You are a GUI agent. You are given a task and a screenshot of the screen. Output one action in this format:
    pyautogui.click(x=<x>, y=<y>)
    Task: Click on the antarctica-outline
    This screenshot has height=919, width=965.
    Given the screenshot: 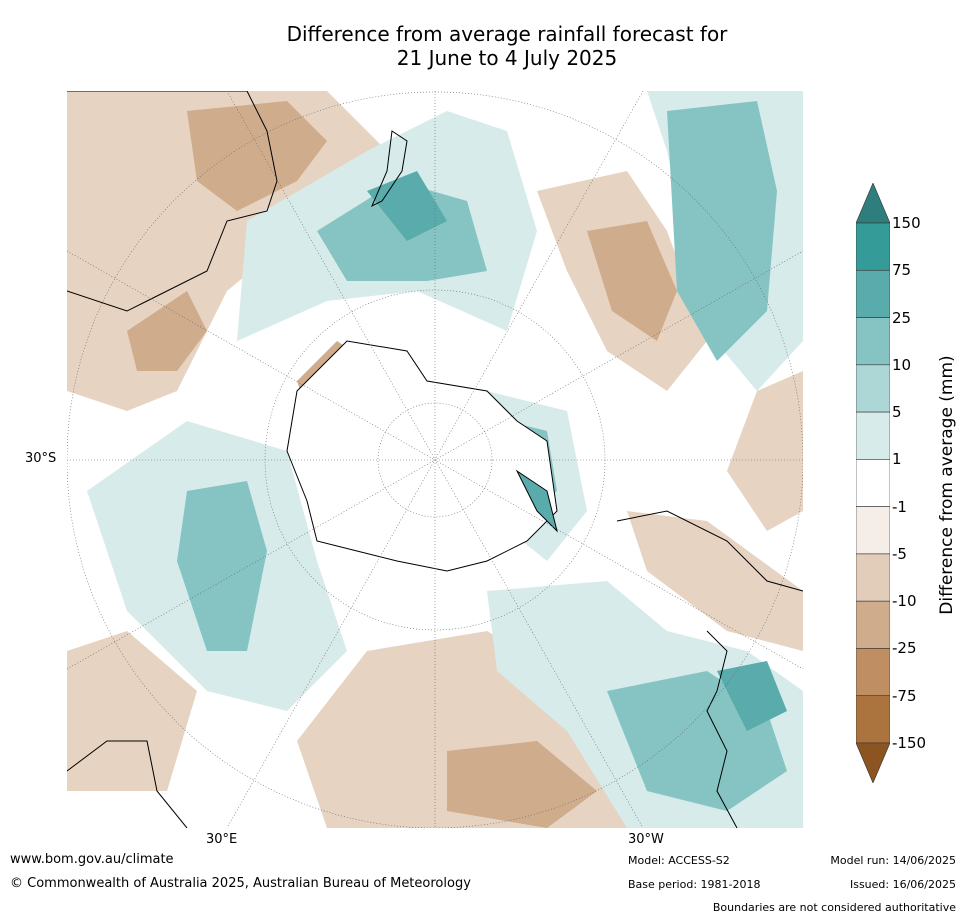 What is the action you would take?
    pyautogui.click(x=422, y=456)
    